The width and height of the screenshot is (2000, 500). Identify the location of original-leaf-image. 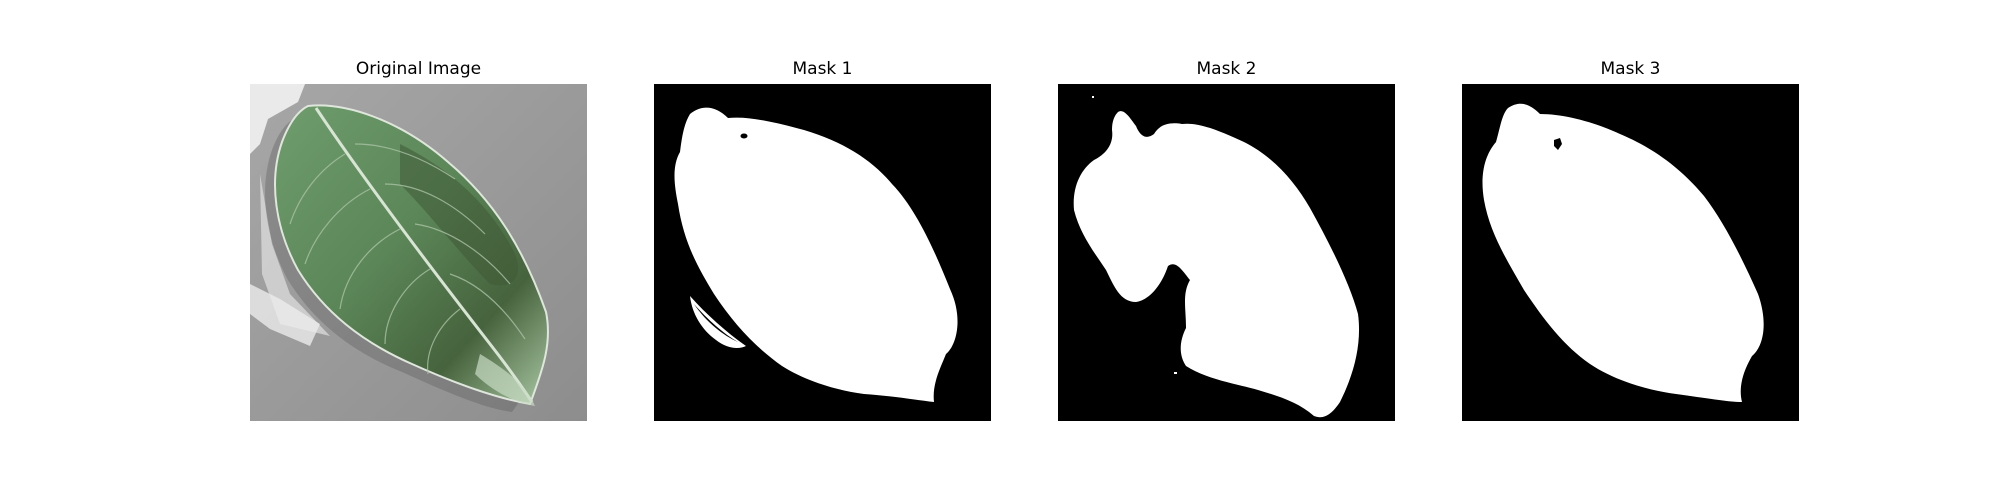
(418, 252).